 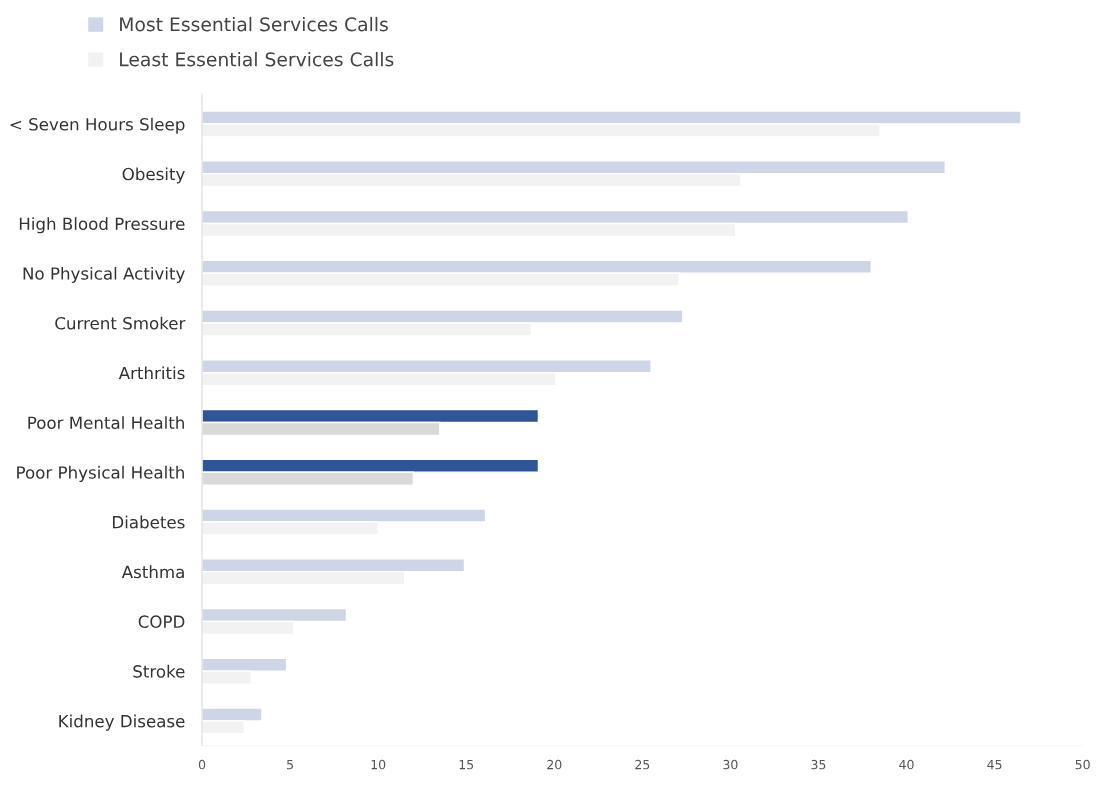 I want to click on x-tick-label: 15, so click(x=466, y=765).